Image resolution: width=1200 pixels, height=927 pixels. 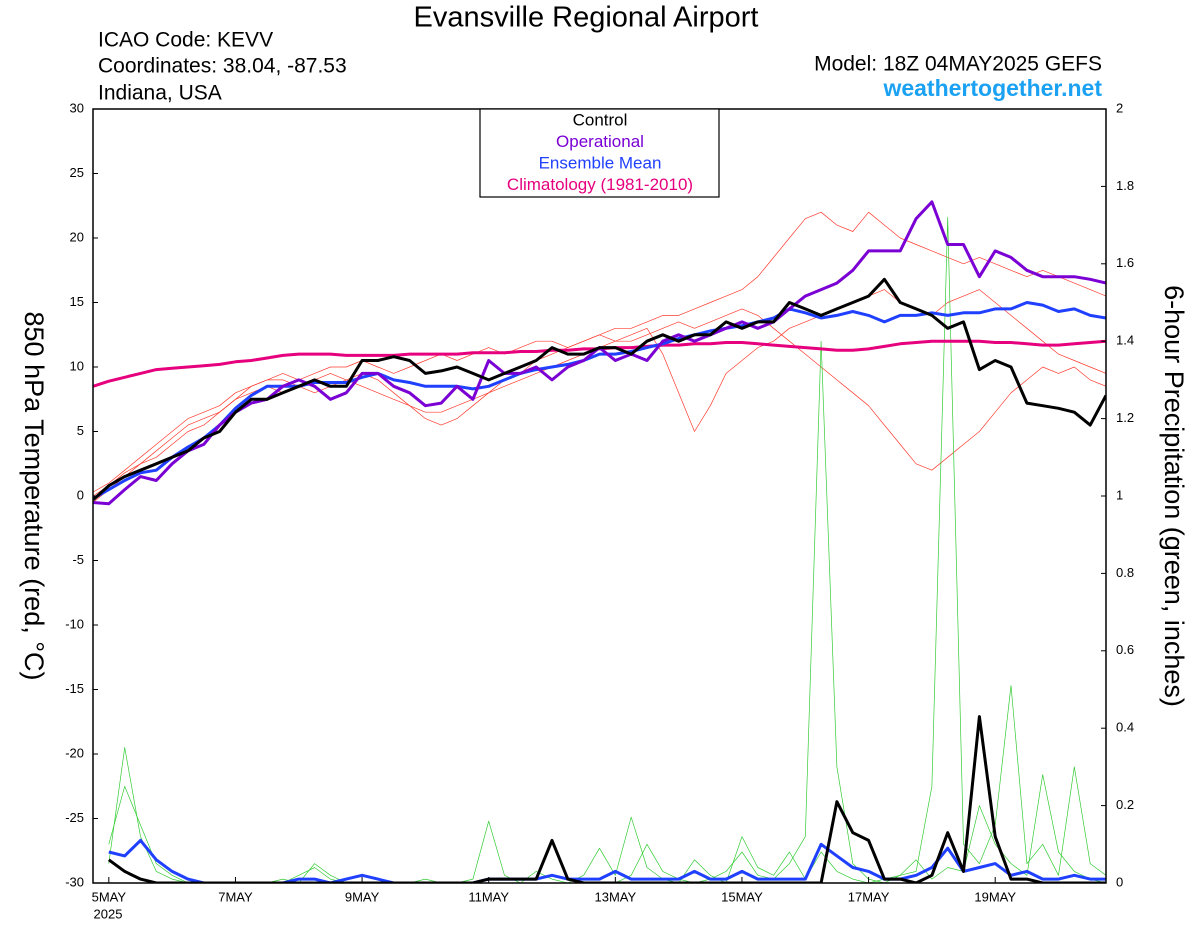 I want to click on x-tick-label: 17MAY, so click(x=869, y=896).